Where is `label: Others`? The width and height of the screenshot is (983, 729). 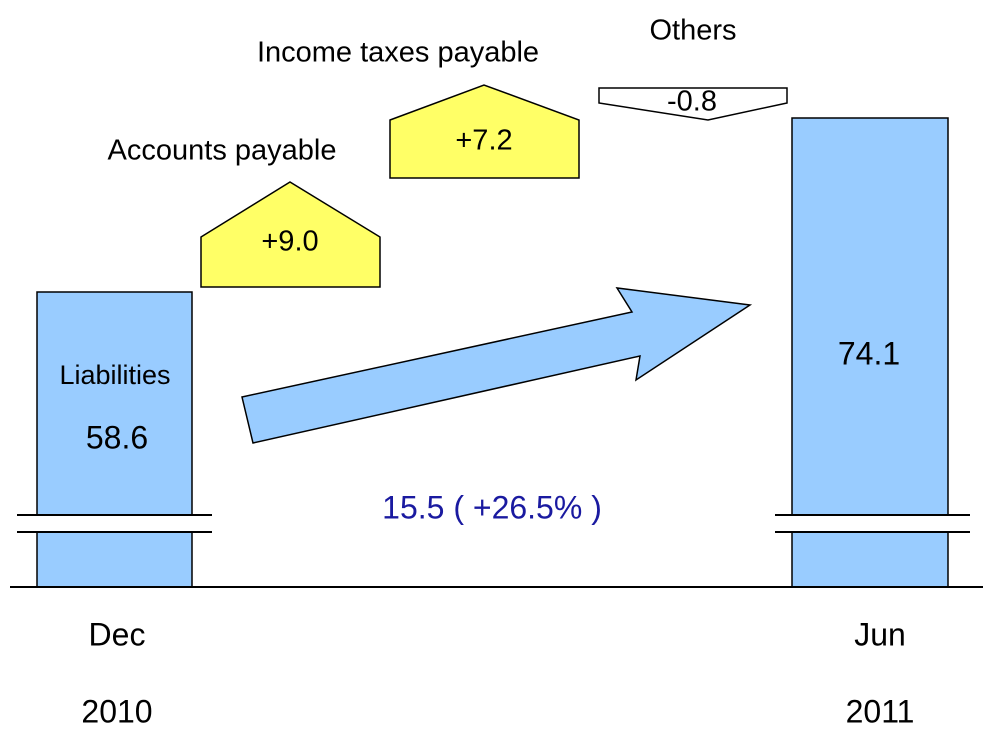
label: Others is located at coordinates (692, 31).